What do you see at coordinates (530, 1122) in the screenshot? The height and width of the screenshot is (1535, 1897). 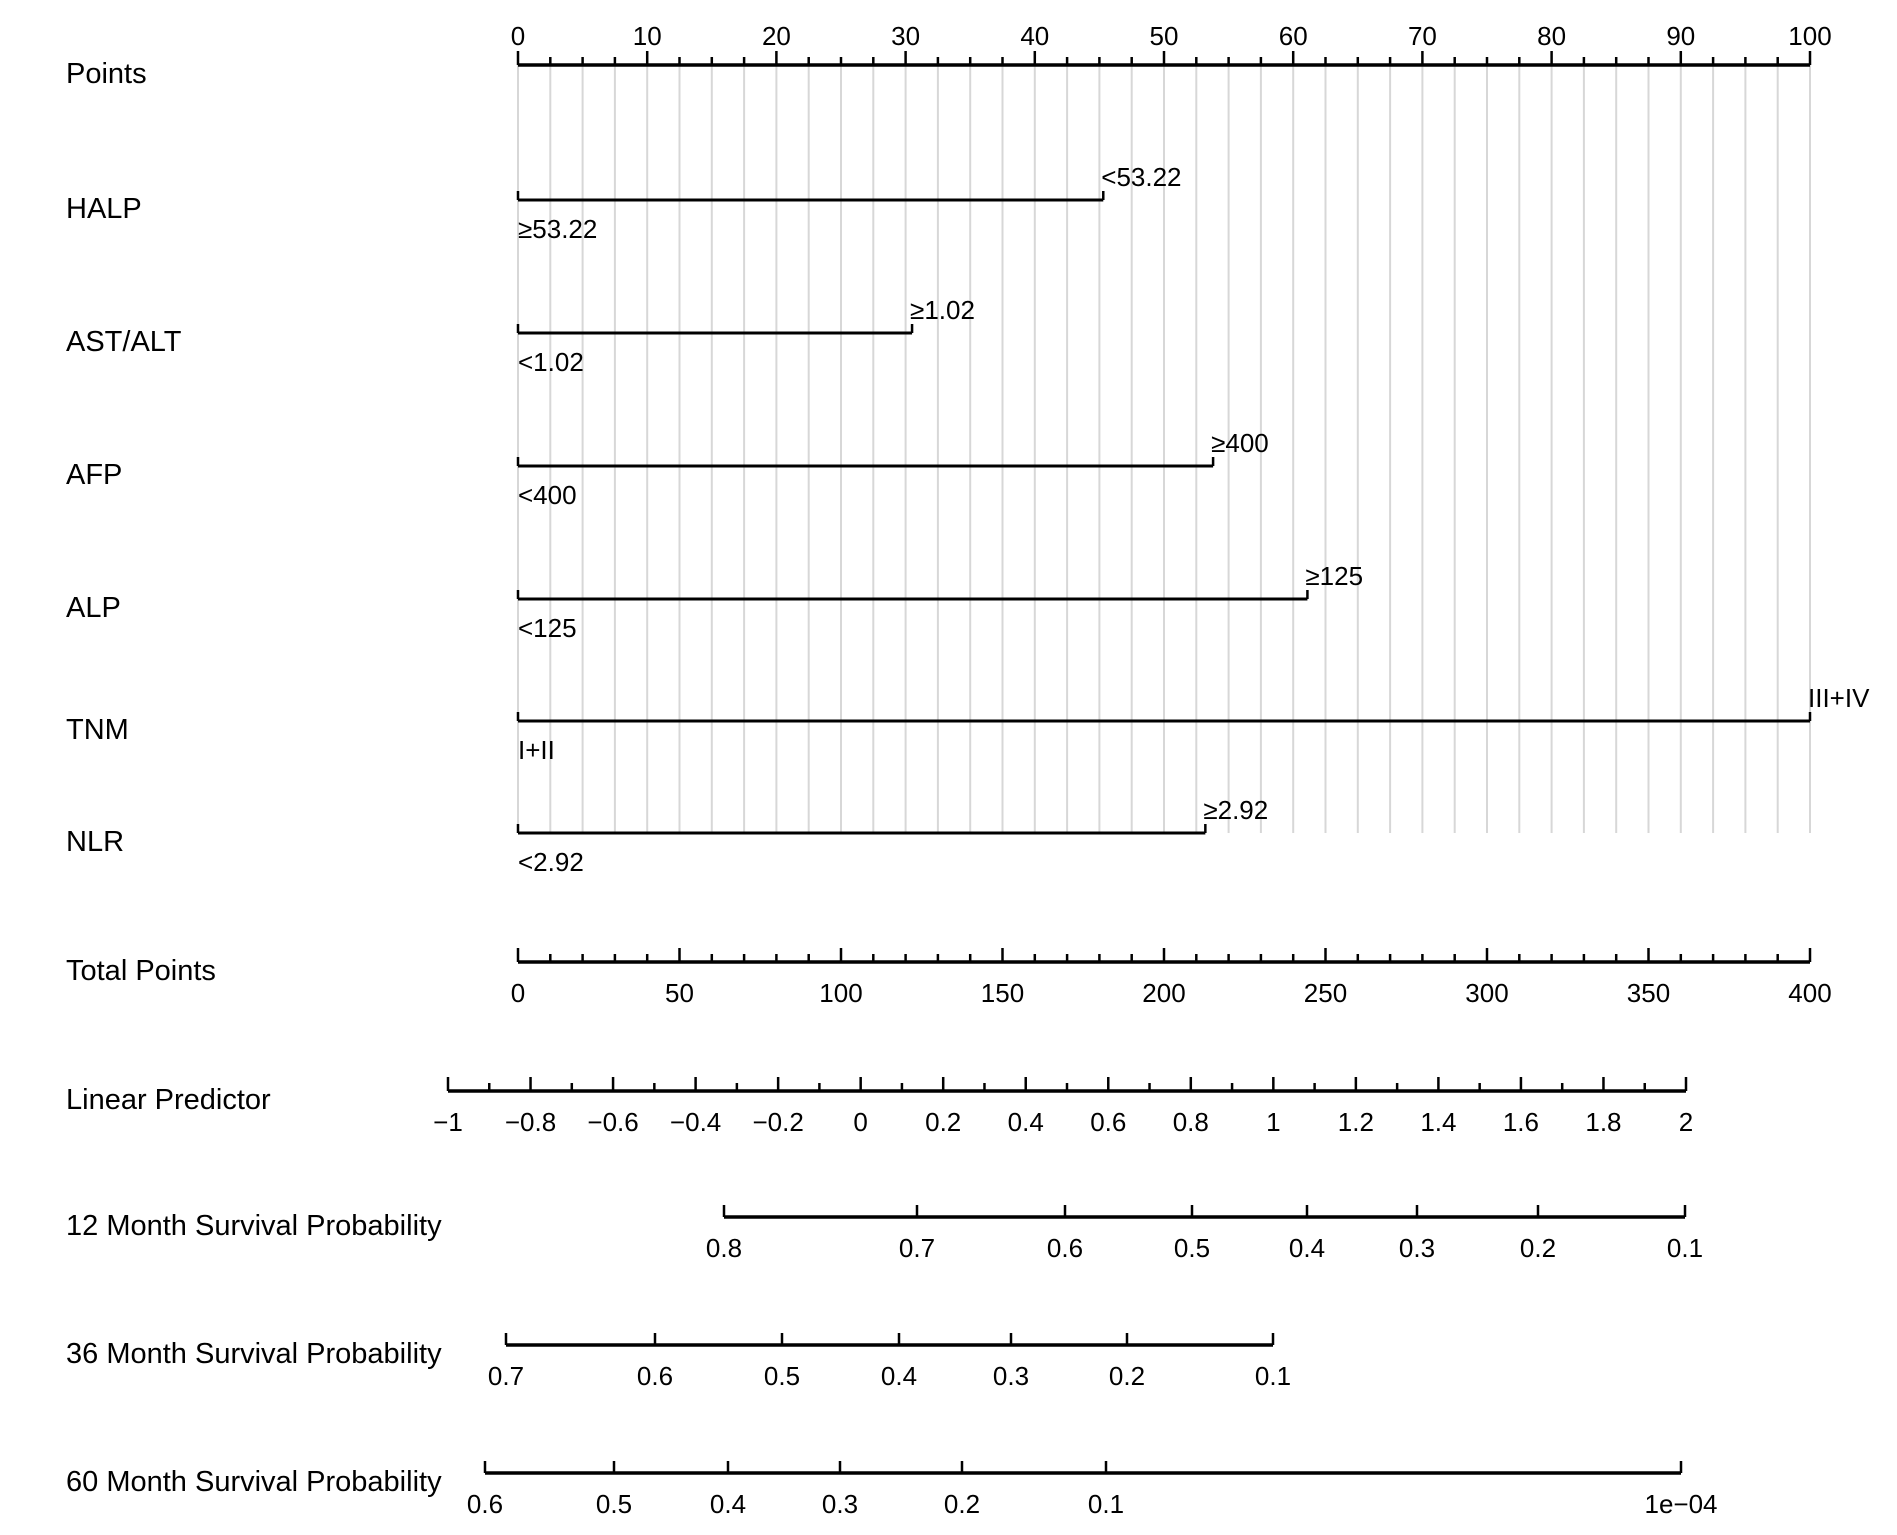 I see `tick-label: −0.8` at bounding box center [530, 1122].